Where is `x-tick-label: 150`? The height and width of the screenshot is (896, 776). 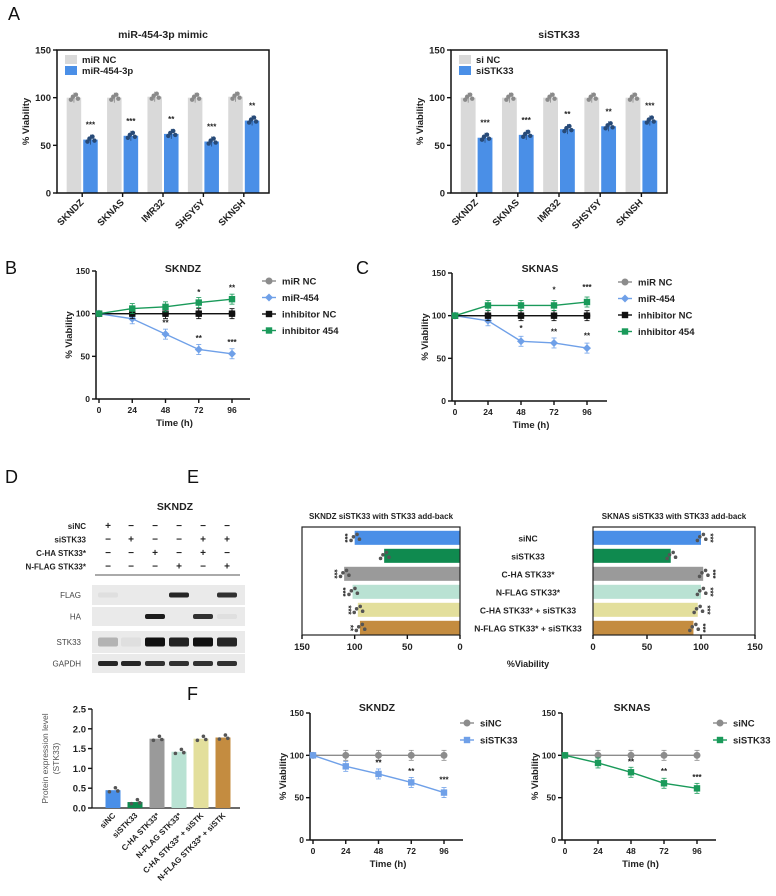
x-tick-label: 150 is located at coordinates (302, 647).